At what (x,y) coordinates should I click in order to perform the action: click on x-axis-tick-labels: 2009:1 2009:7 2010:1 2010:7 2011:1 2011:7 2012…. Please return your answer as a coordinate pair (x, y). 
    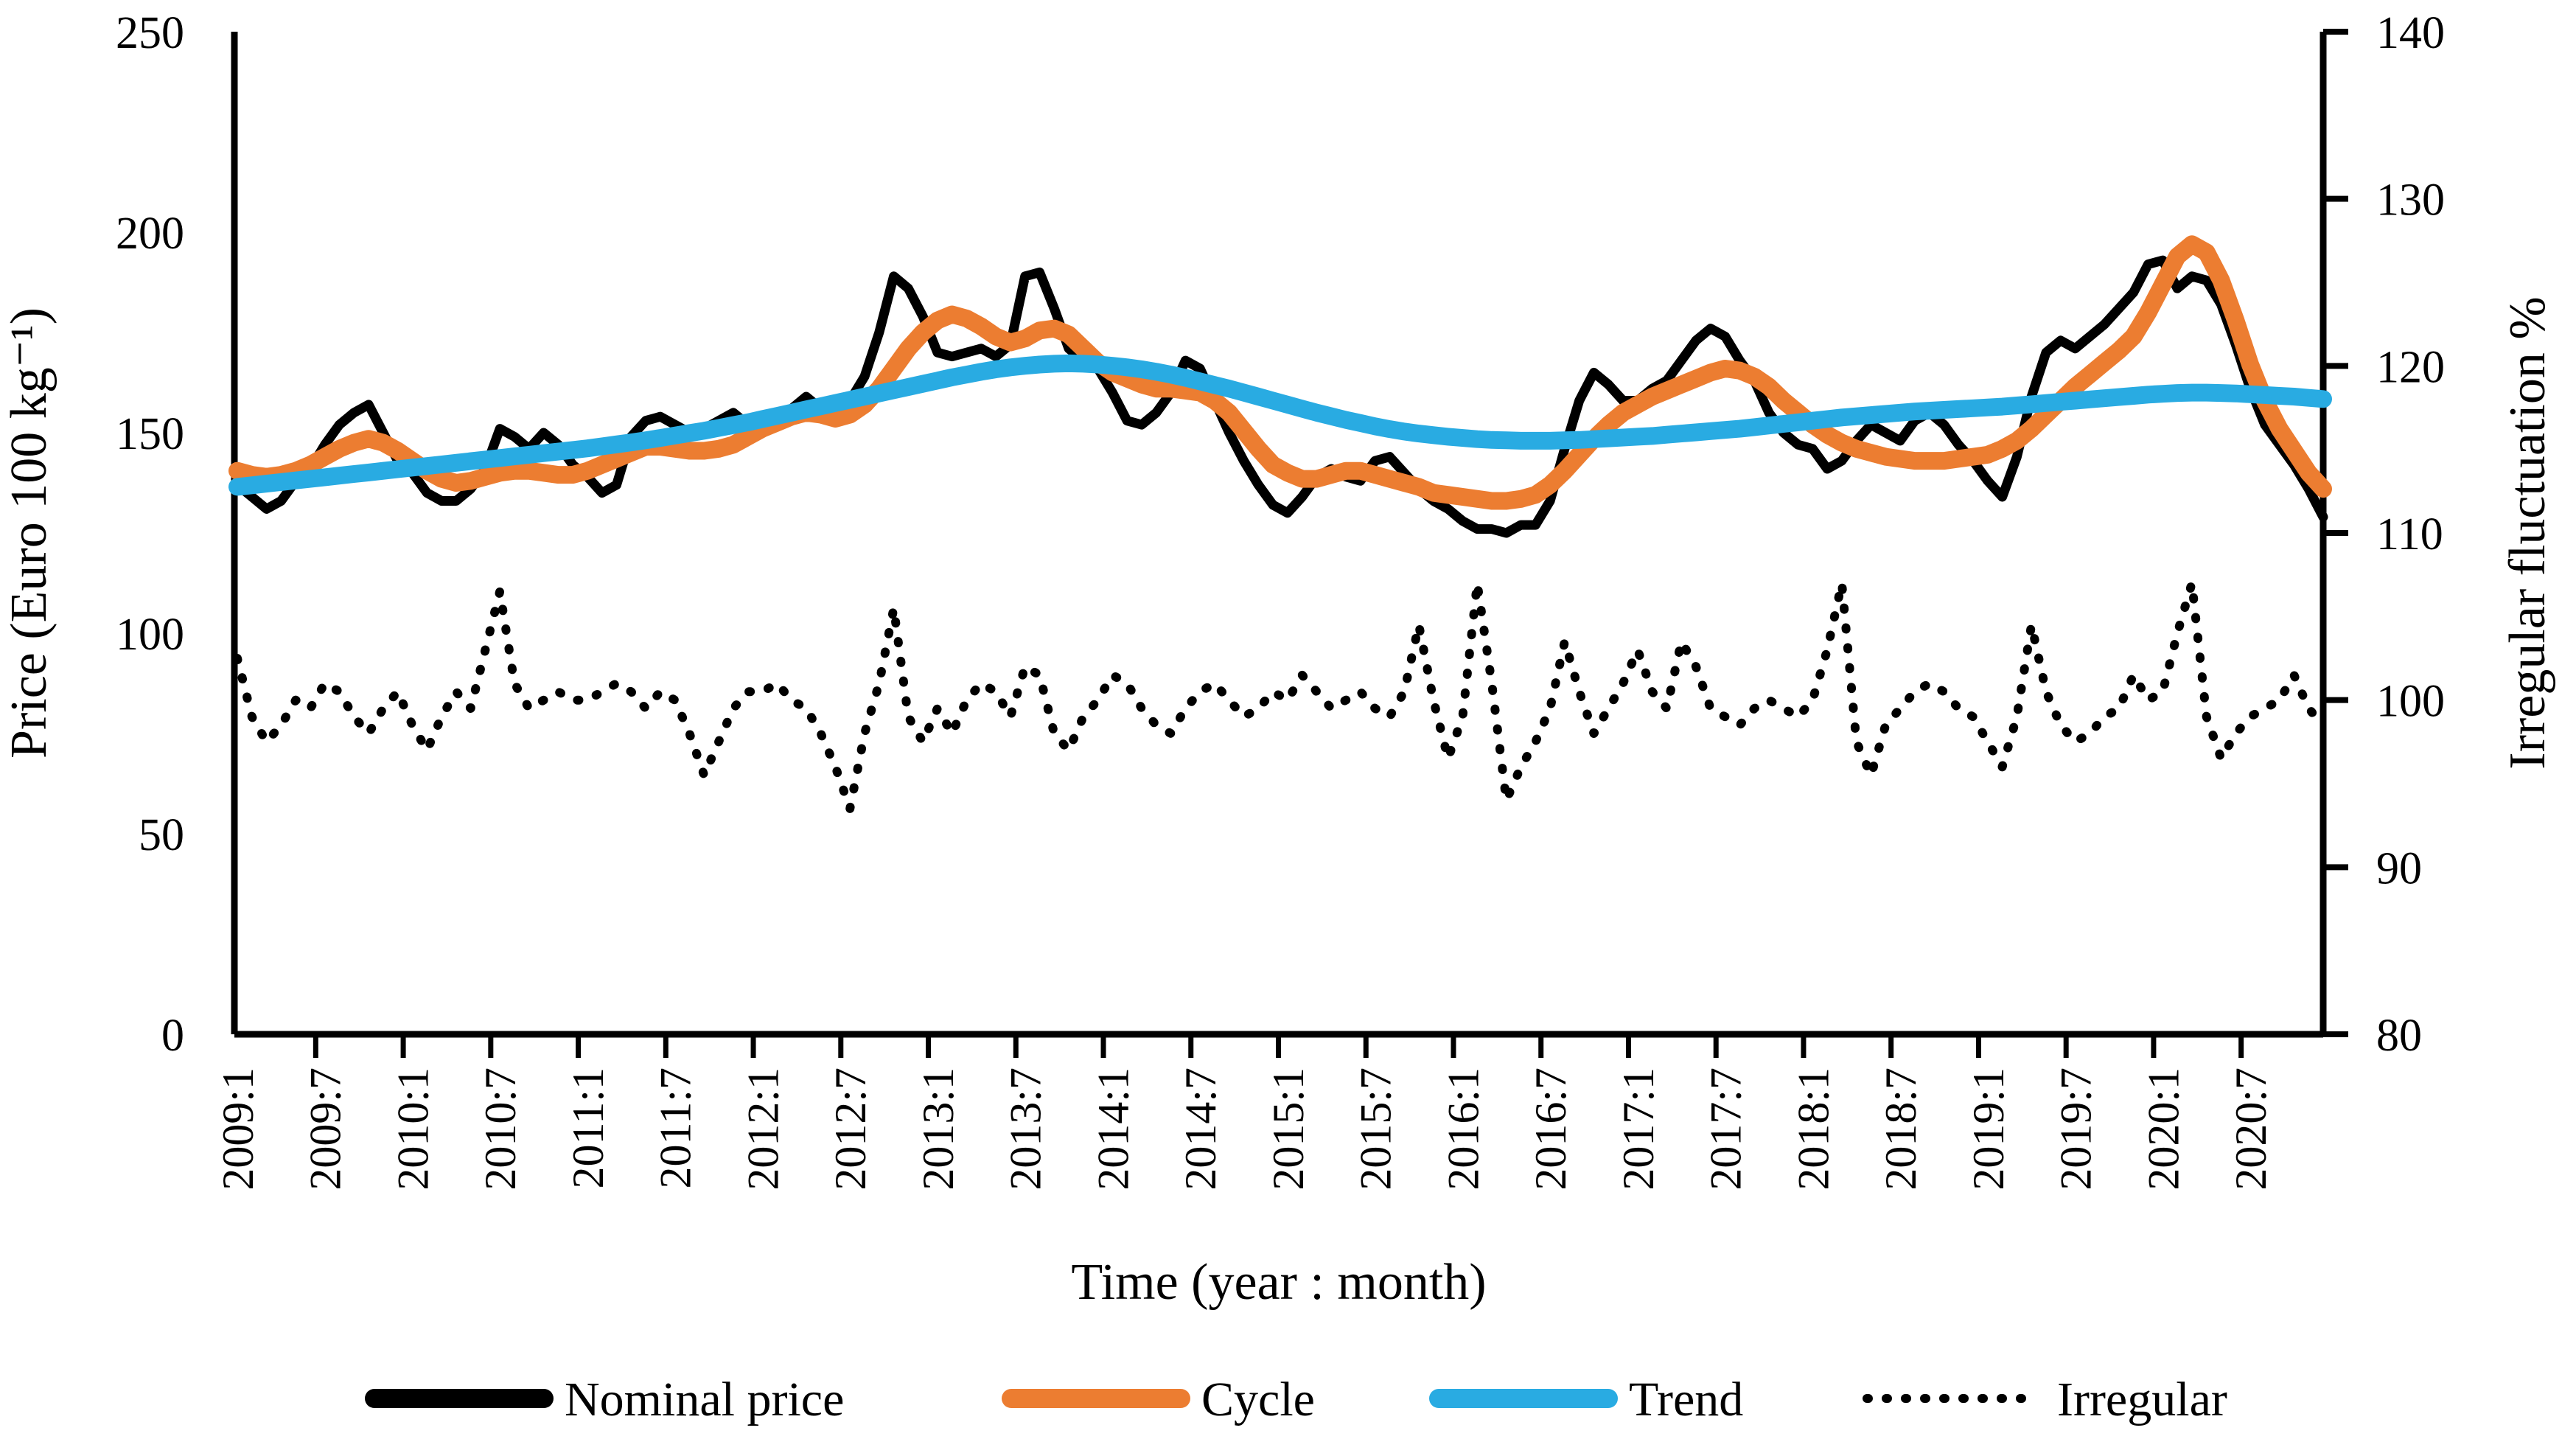
    Looking at the image, I should click on (1244, 1129).